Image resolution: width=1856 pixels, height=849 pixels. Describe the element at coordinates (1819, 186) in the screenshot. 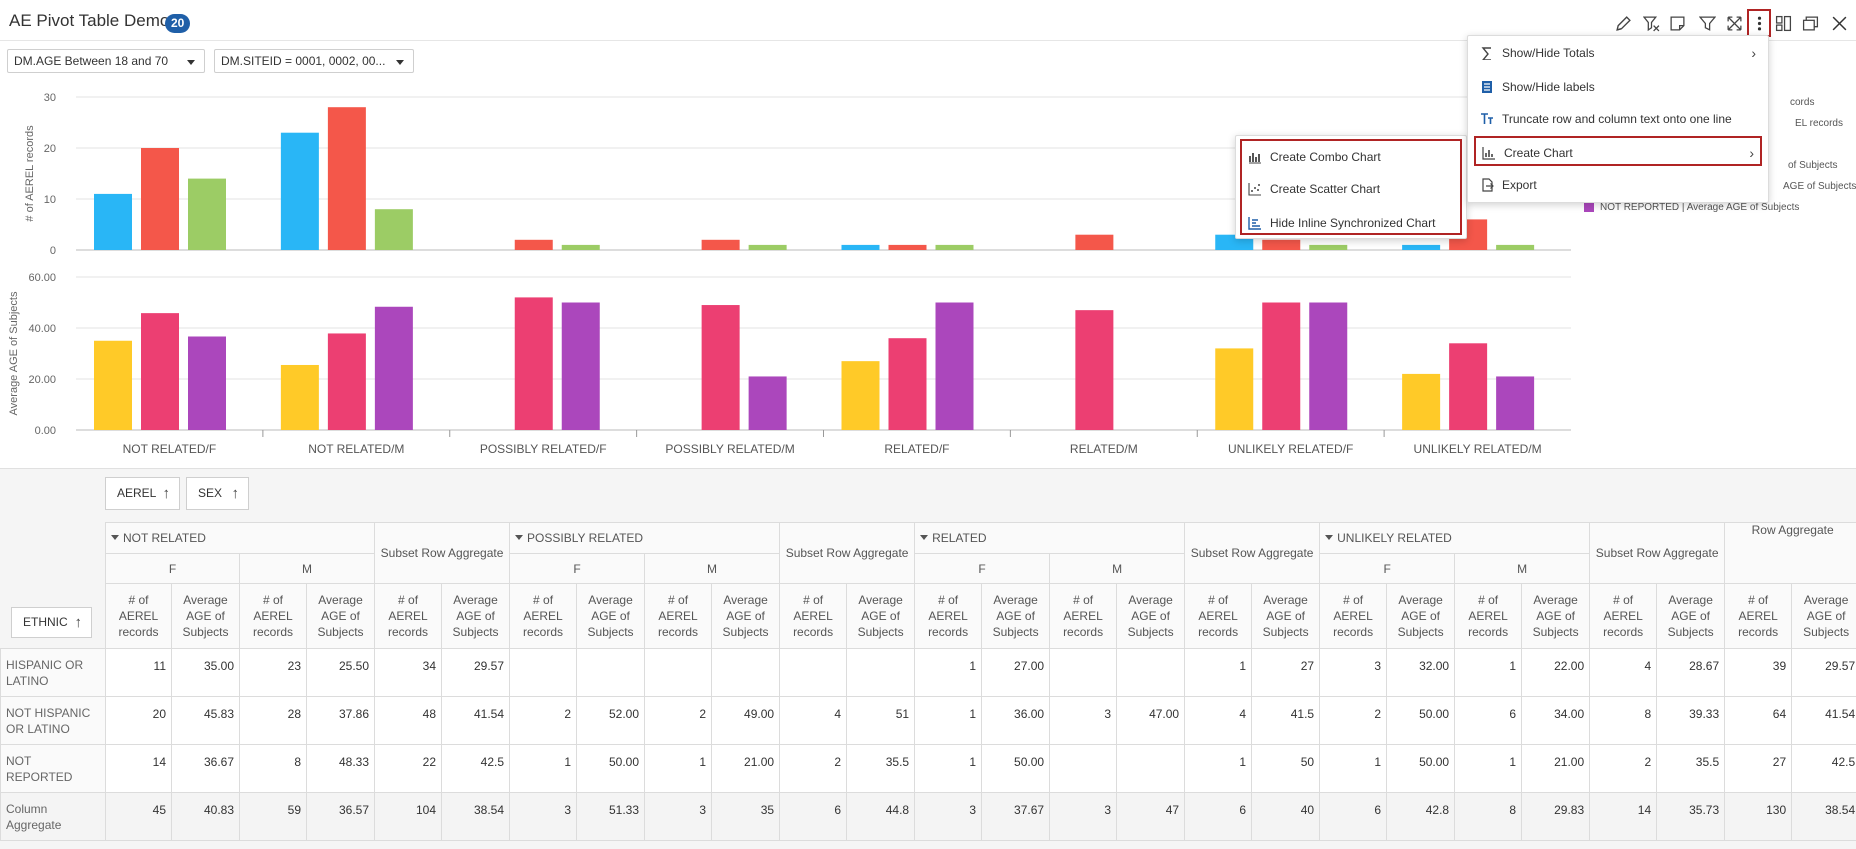

I see `legend-item: AGE of Subjects` at that location.